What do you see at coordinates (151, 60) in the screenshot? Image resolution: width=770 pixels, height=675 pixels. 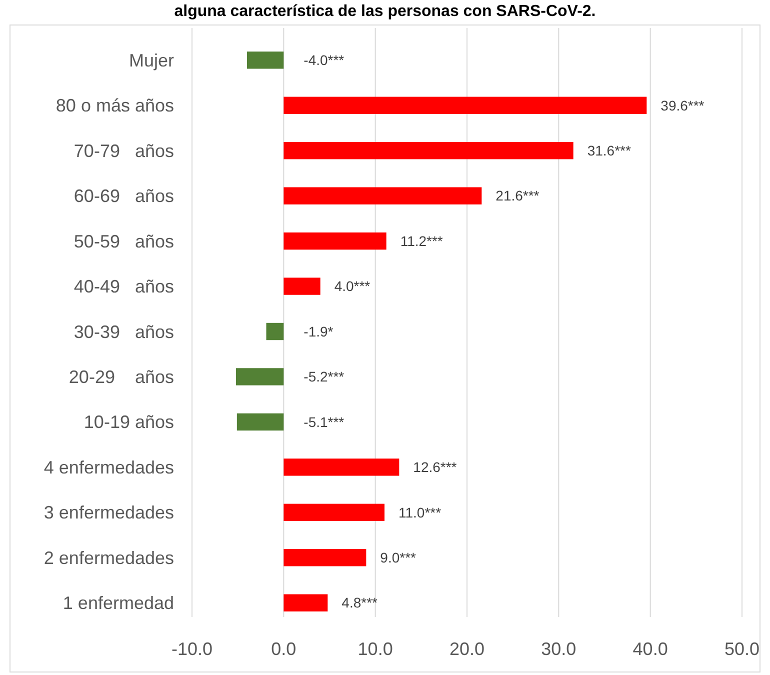 I see `y-tick-label: Mujer` at bounding box center [151, 60].